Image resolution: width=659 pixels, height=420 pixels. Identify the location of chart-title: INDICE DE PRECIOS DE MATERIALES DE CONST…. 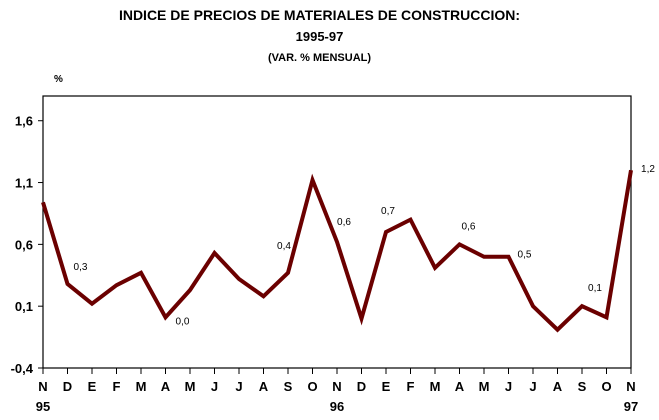
(319, 15).